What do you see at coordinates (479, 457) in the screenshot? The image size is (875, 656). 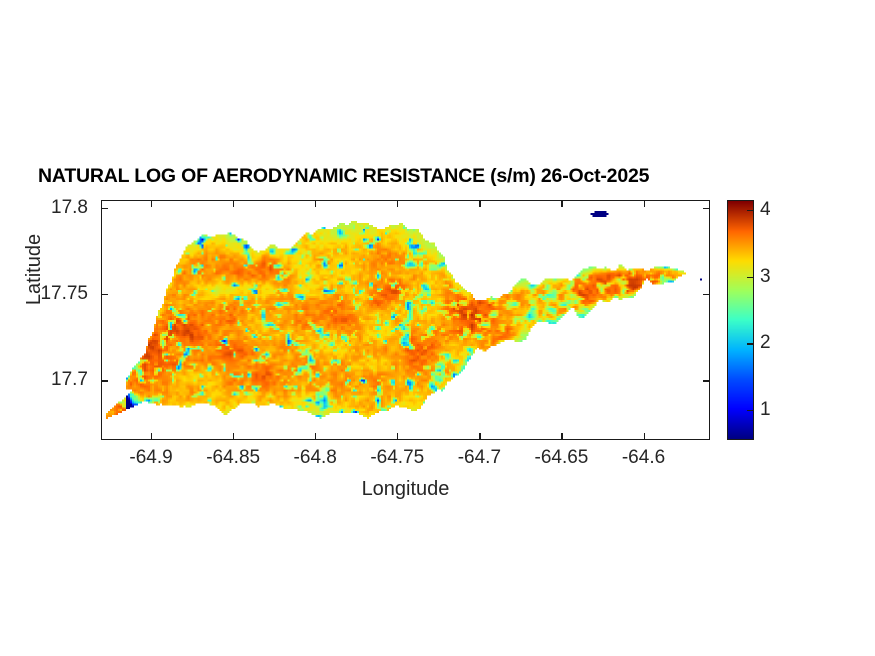 I see `x-tick-label: -64.7` at bounding box center [479, 457].